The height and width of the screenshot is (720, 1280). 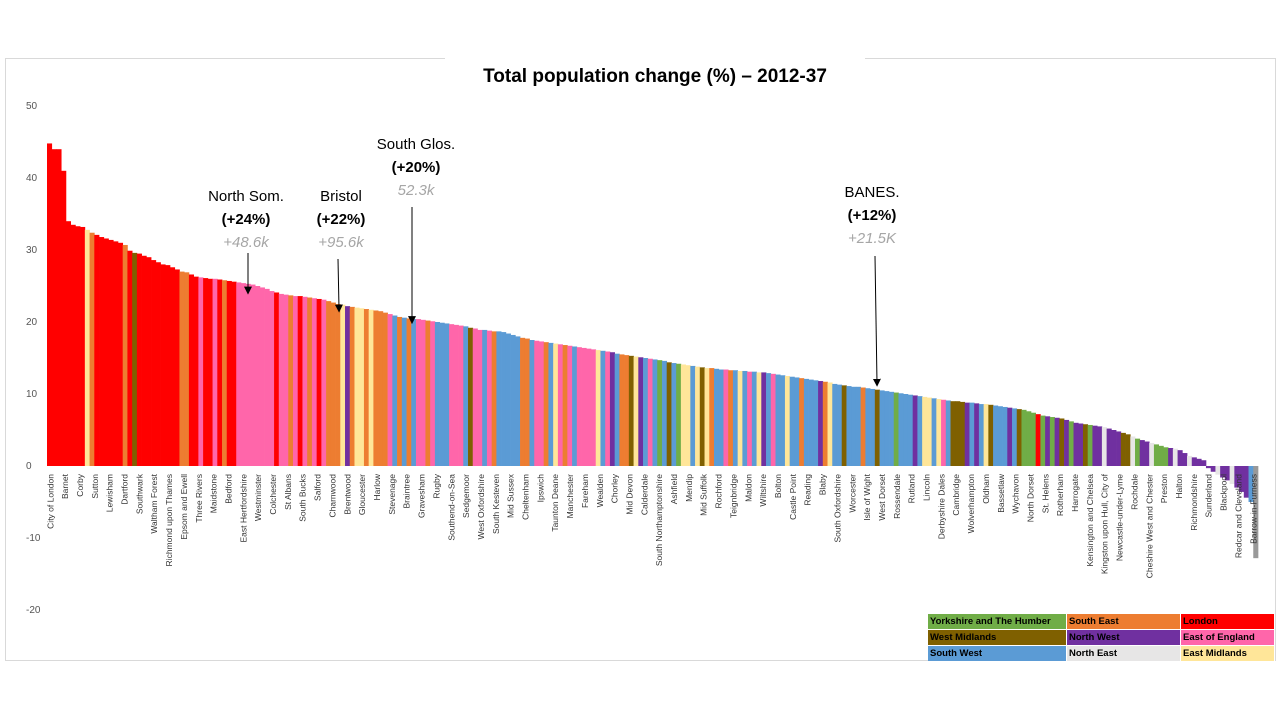 What do you see at coordinates (258, 497) in the screenshot?
I see `x-tick-label: Westminster` at bounding box center [258, 497].